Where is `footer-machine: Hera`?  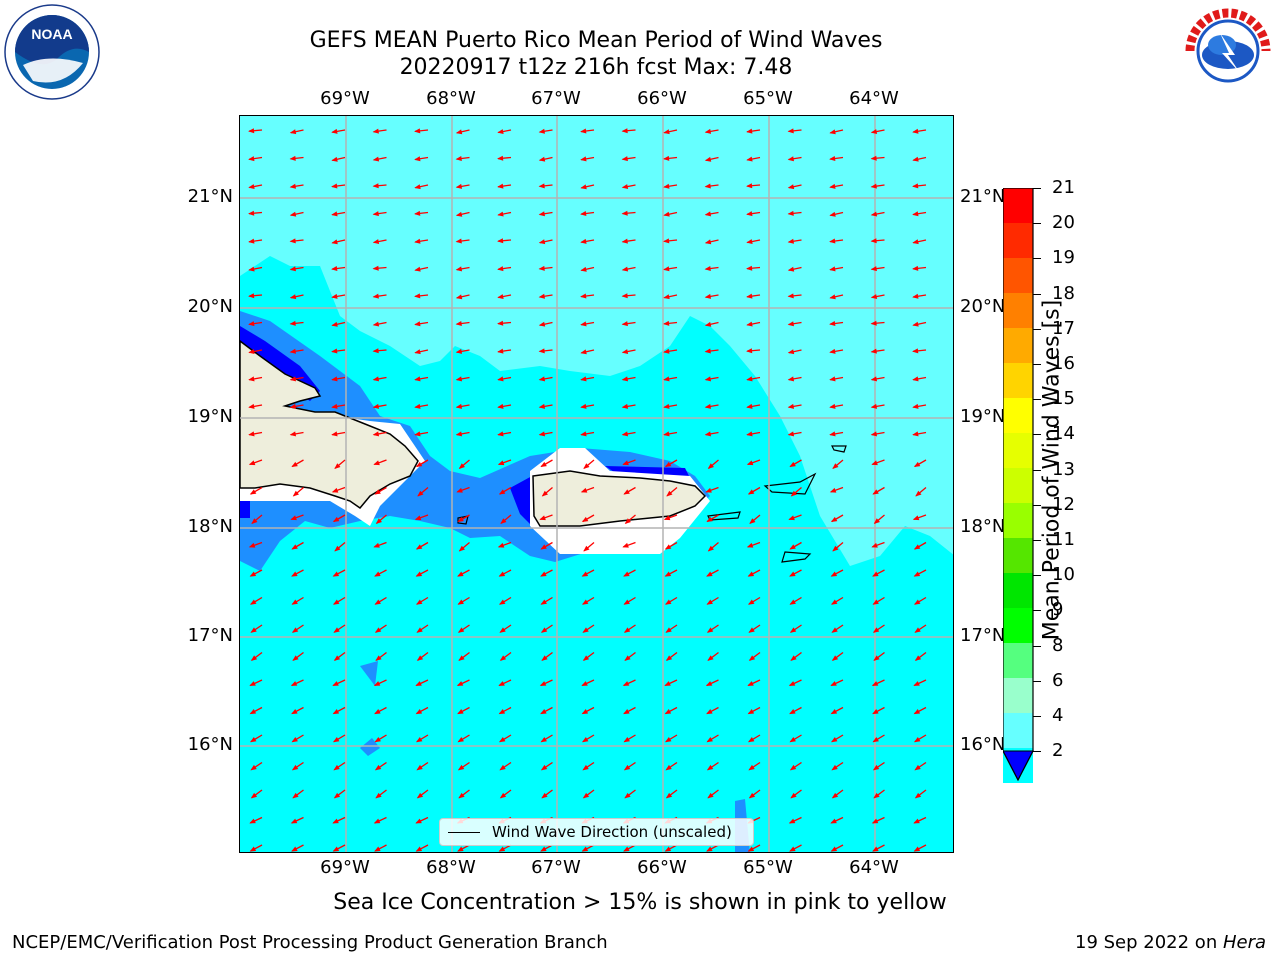
footer-machine: Hera is located at coordinates (1244, 942).